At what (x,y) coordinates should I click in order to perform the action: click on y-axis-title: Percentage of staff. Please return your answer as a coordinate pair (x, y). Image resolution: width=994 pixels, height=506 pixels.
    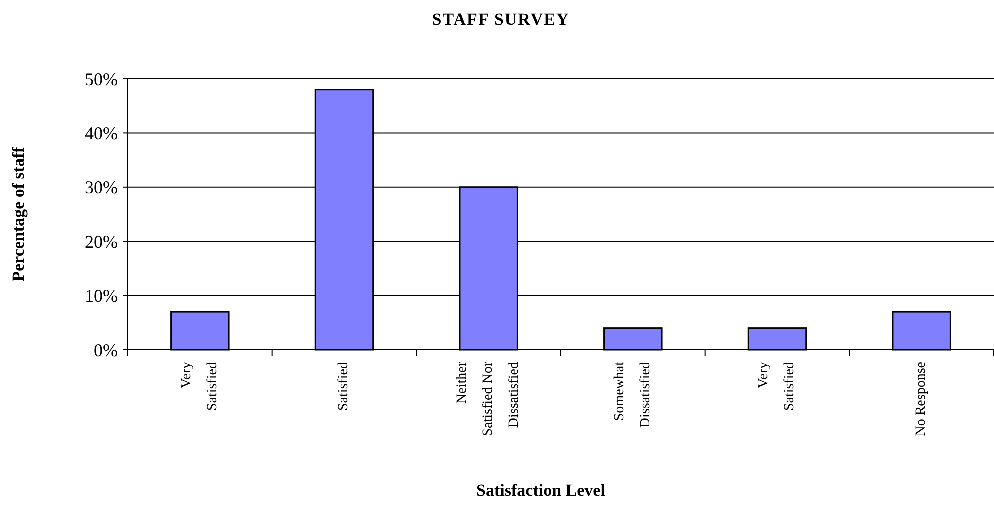
    Looking at the image, I should click on (18, 214).